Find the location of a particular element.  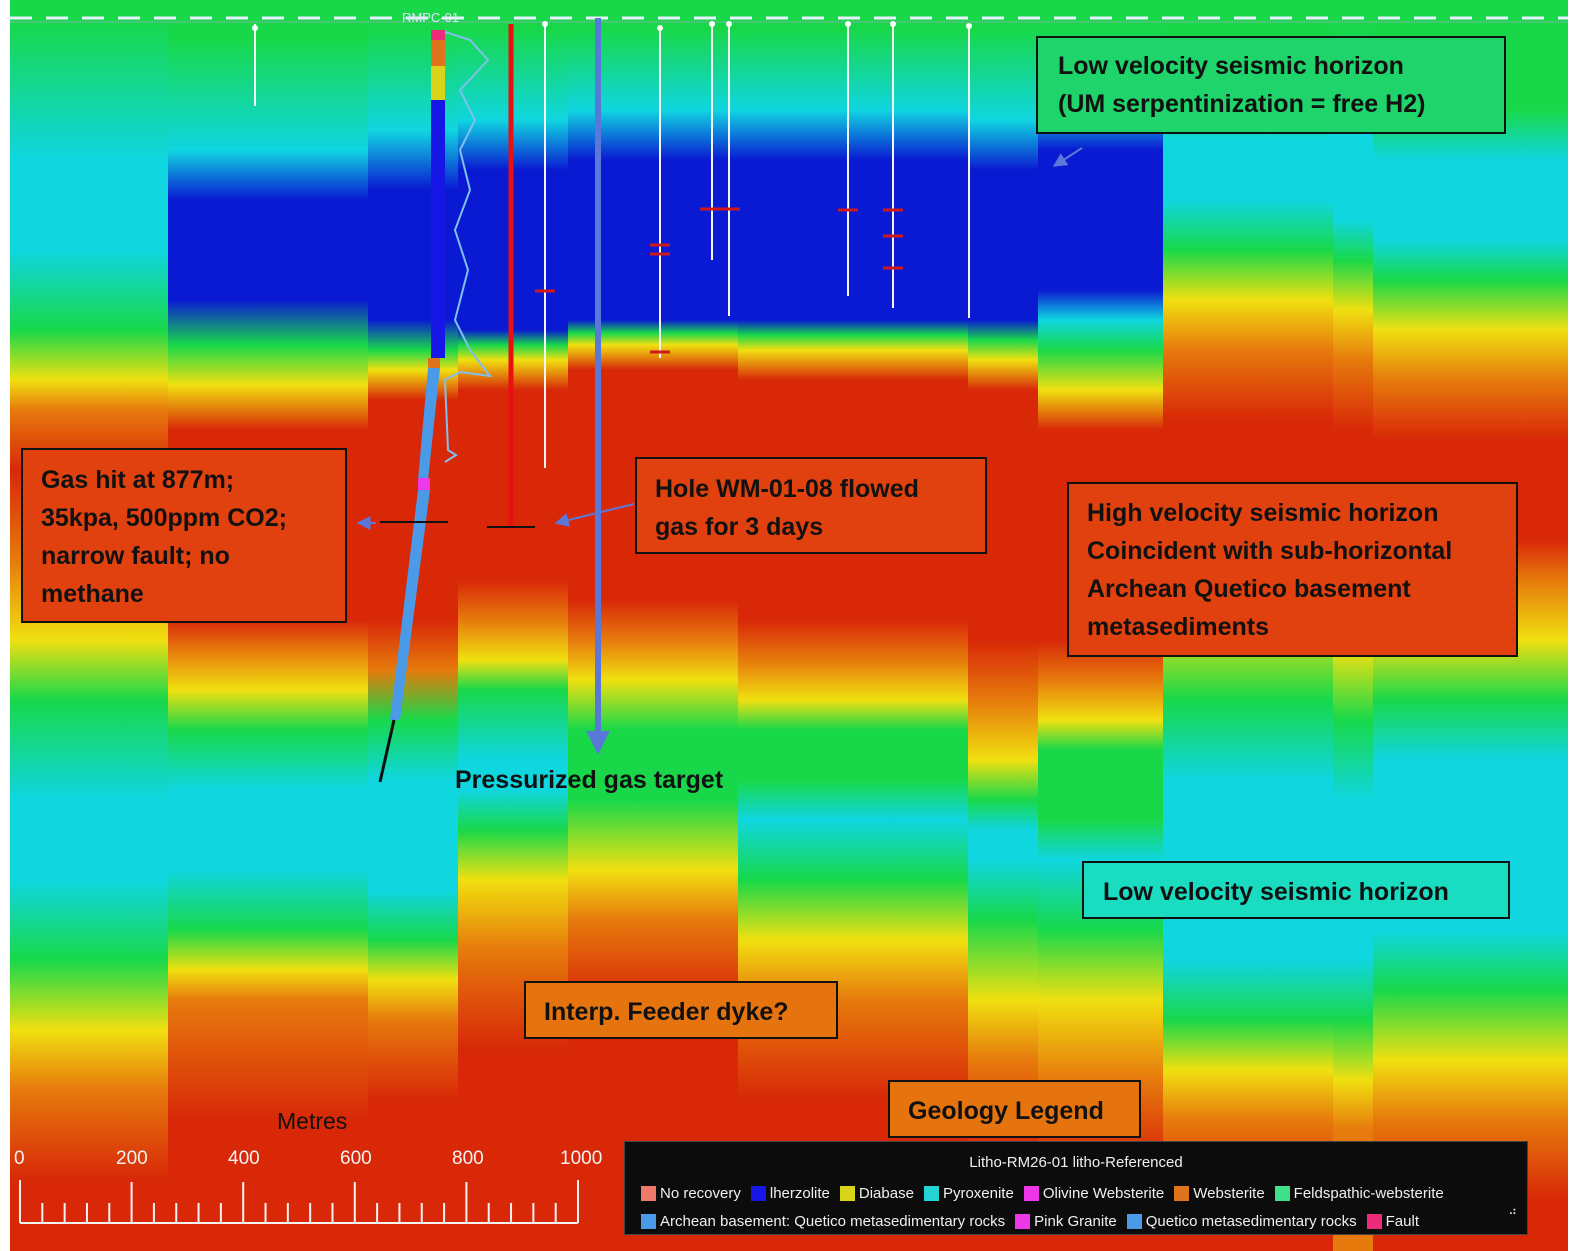

scale-tick-label: 400 is located at coordinates (244, 1158).